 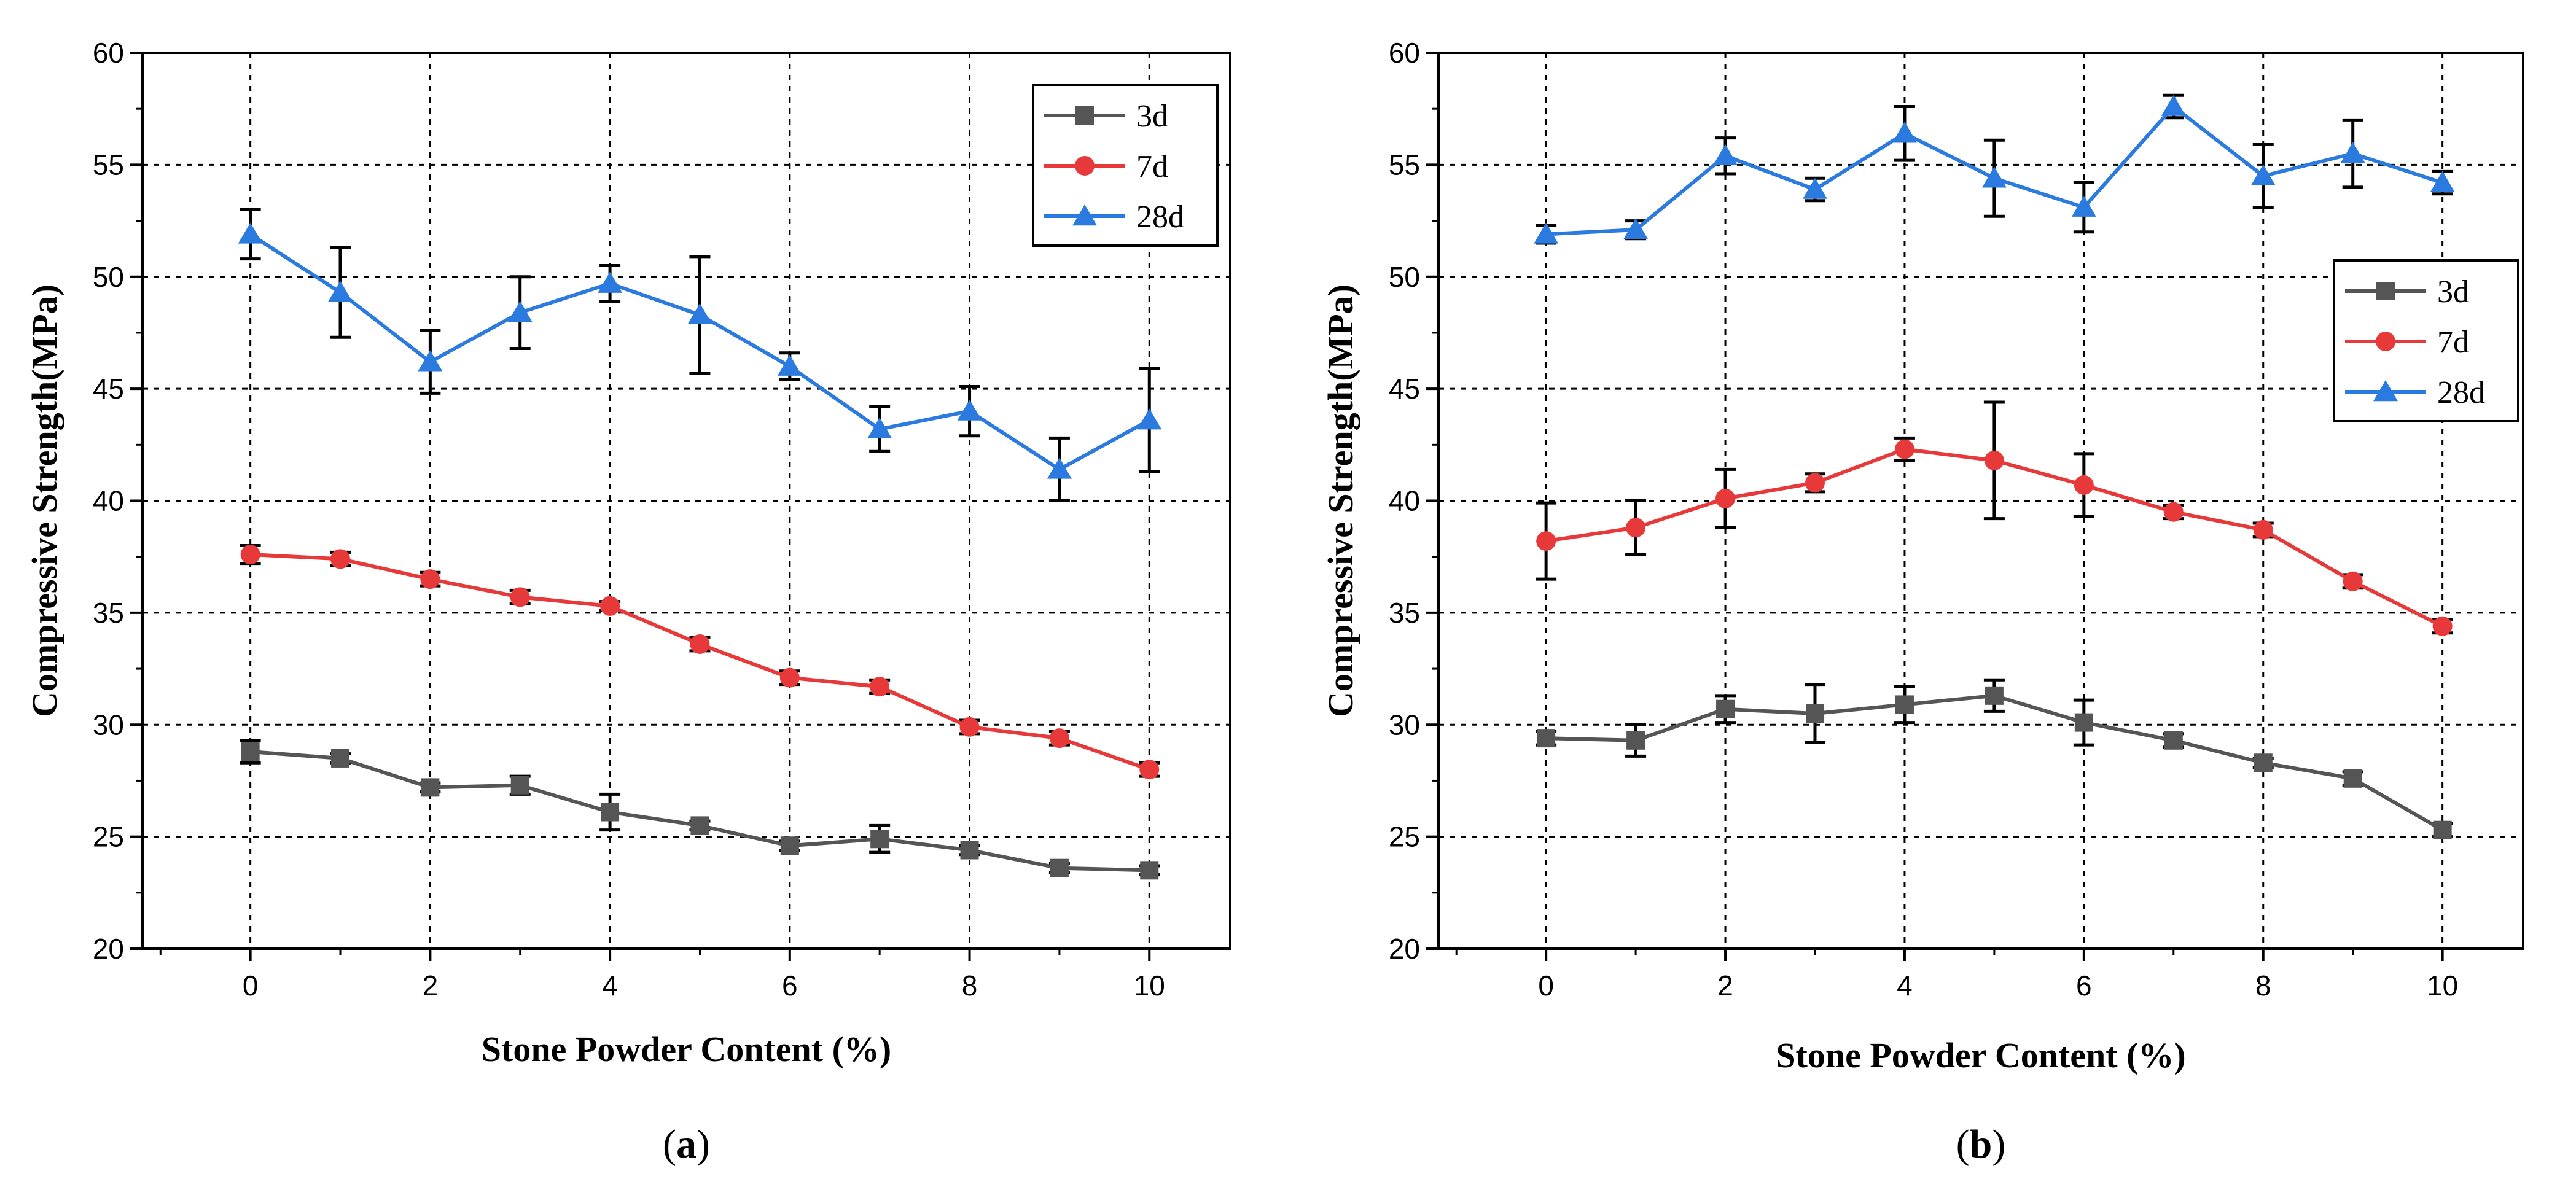 I want to click on panel-label-letter: a, so click(x=686, y=1144).